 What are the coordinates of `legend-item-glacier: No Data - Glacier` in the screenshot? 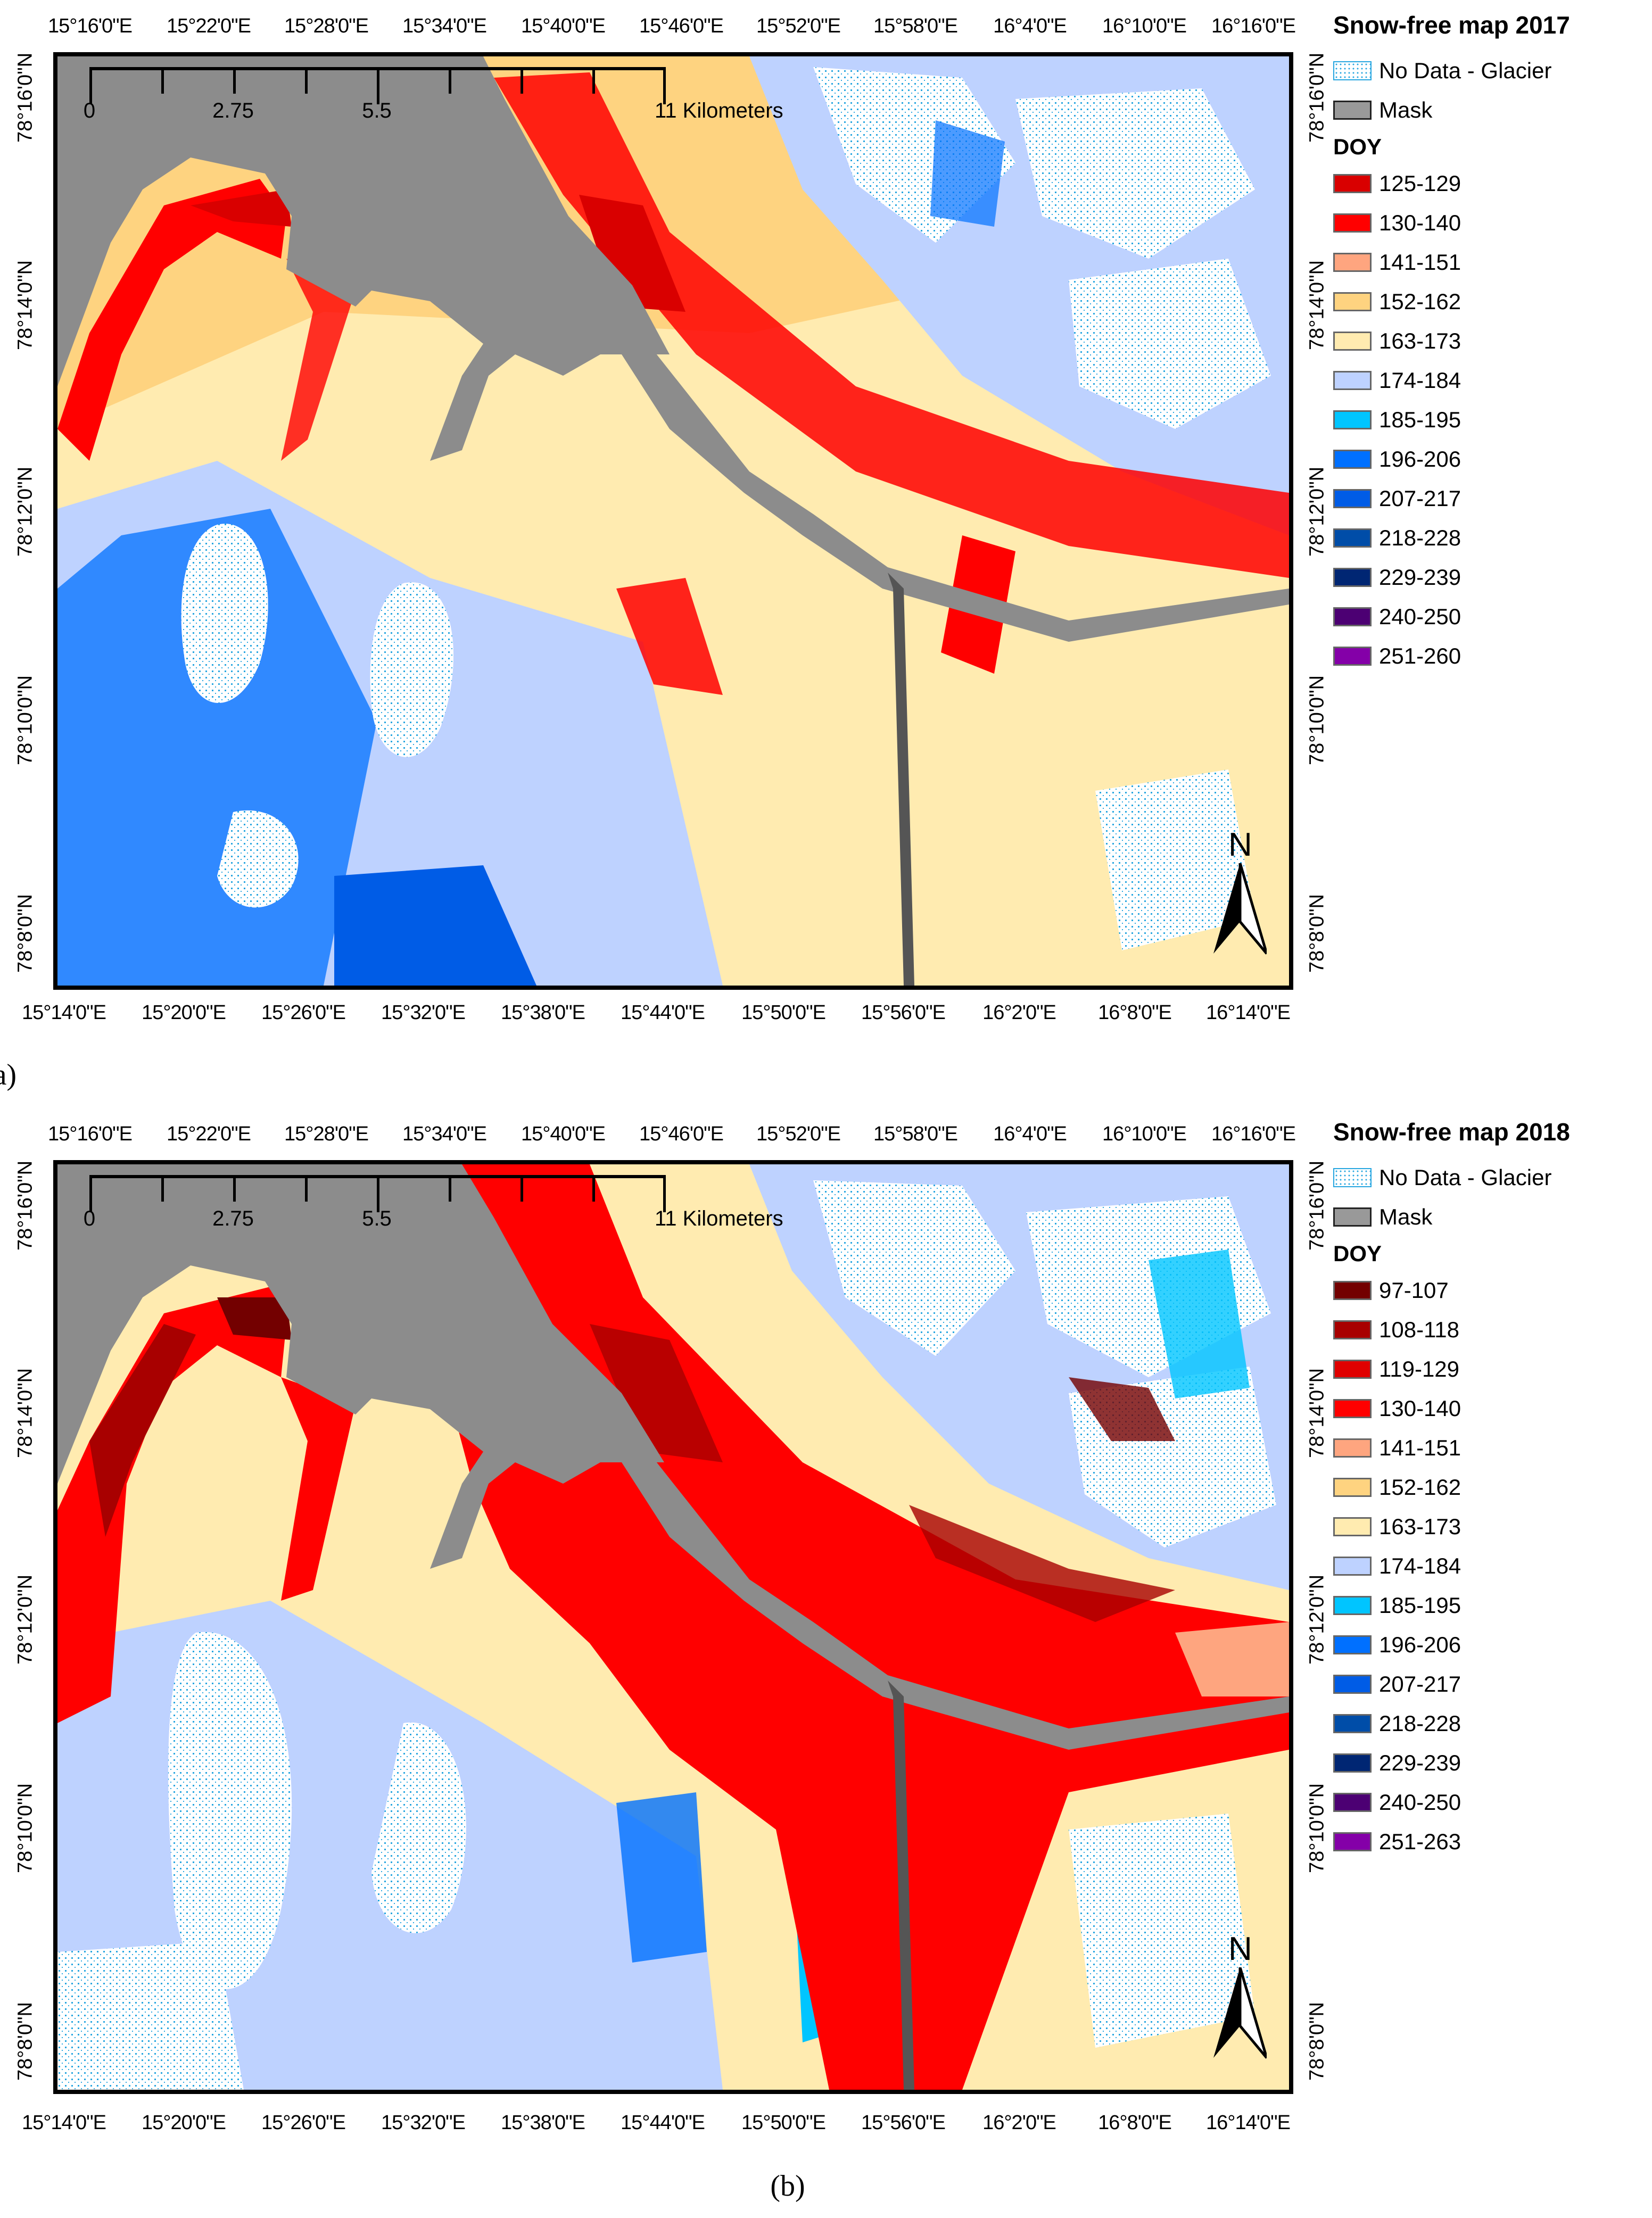 It's located at (1492, 1177).